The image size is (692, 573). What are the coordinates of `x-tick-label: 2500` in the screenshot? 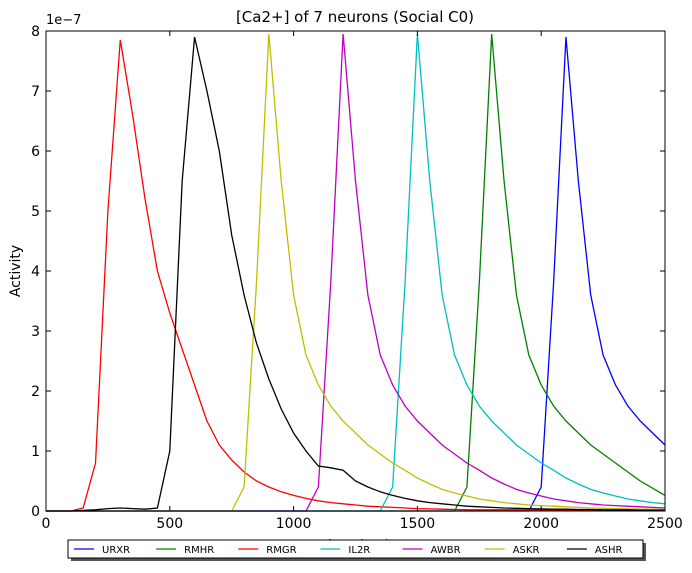 It's located at (665, 524).